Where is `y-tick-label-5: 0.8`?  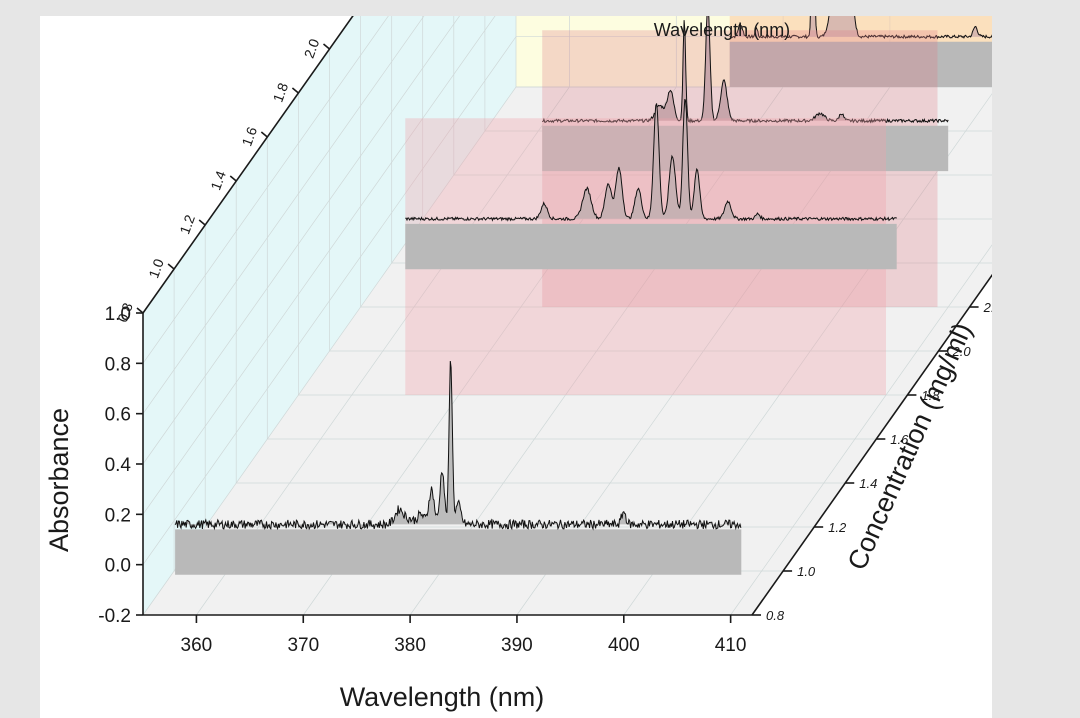
y-tick-label-5: 0.8 is located at coordinates (118, 364).